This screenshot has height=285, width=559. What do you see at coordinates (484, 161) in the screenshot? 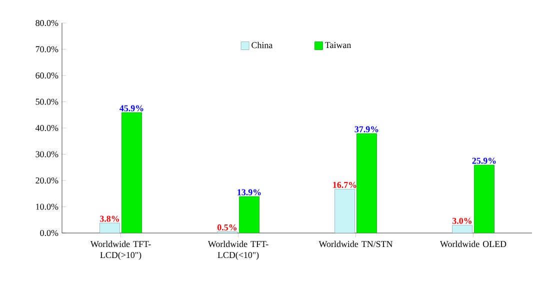
I see `data-label: 25.9%` at bounding box center [484, 161].